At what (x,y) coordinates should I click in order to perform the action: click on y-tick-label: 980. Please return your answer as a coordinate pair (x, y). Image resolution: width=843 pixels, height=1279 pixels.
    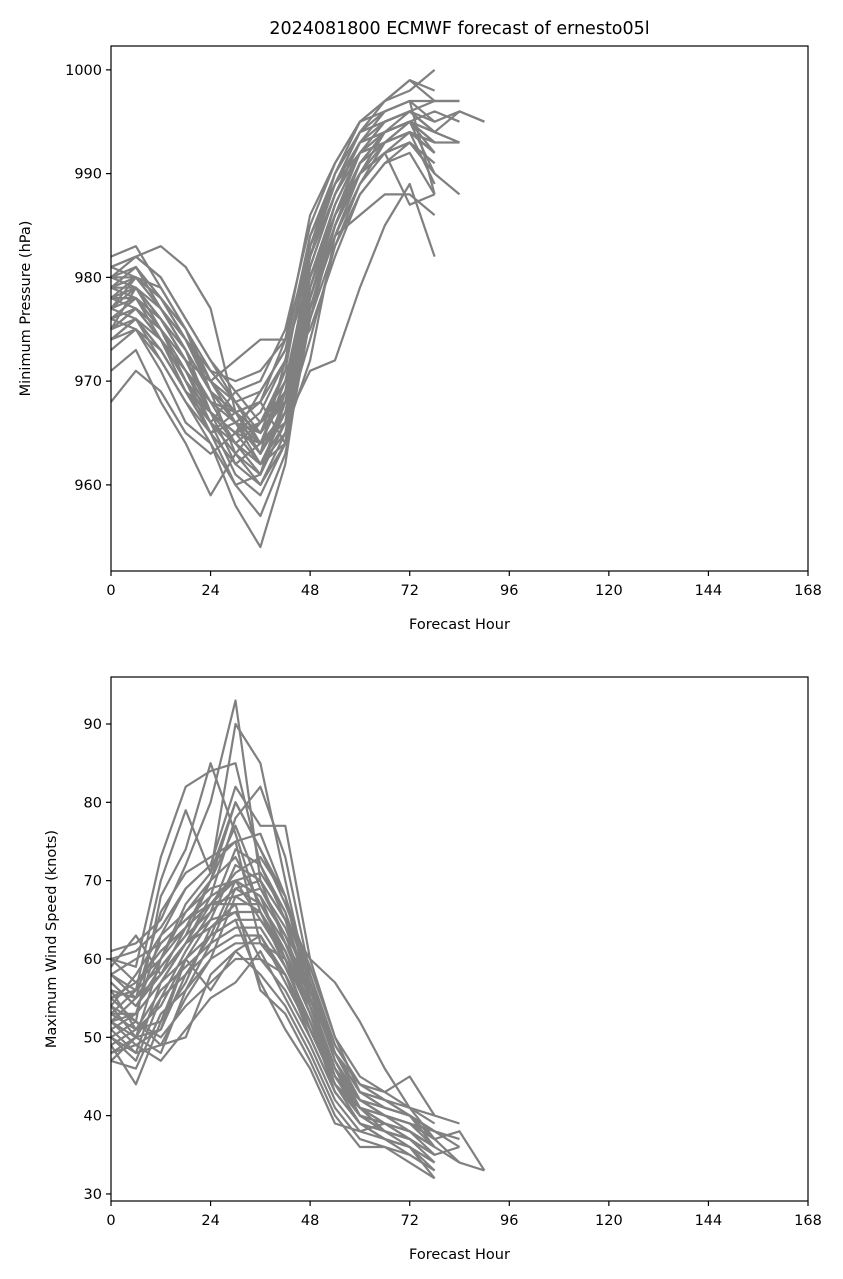
    Looking at the image, I should click on (88, 278).